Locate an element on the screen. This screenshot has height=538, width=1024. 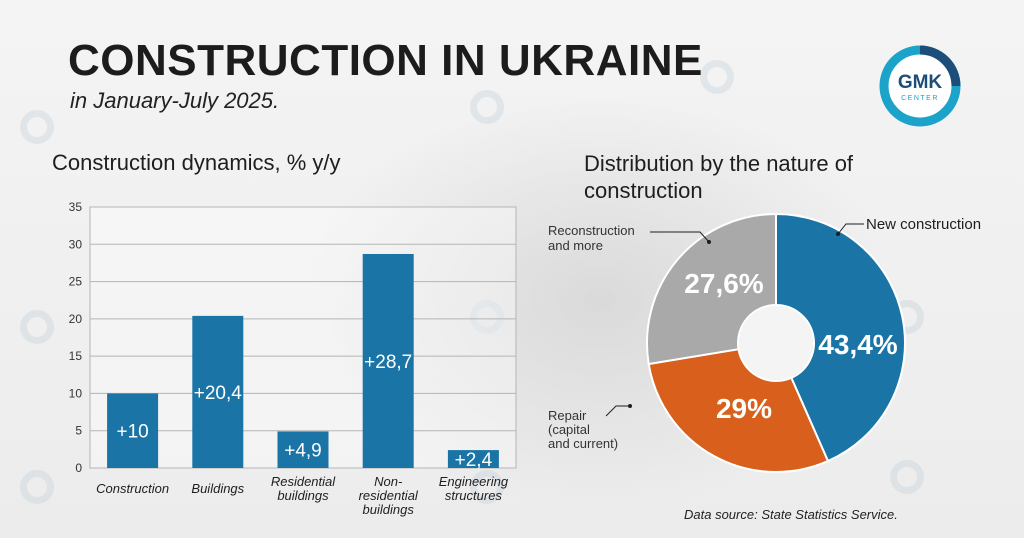
slice-name-label: New construction is located at coordinates (923, 224).